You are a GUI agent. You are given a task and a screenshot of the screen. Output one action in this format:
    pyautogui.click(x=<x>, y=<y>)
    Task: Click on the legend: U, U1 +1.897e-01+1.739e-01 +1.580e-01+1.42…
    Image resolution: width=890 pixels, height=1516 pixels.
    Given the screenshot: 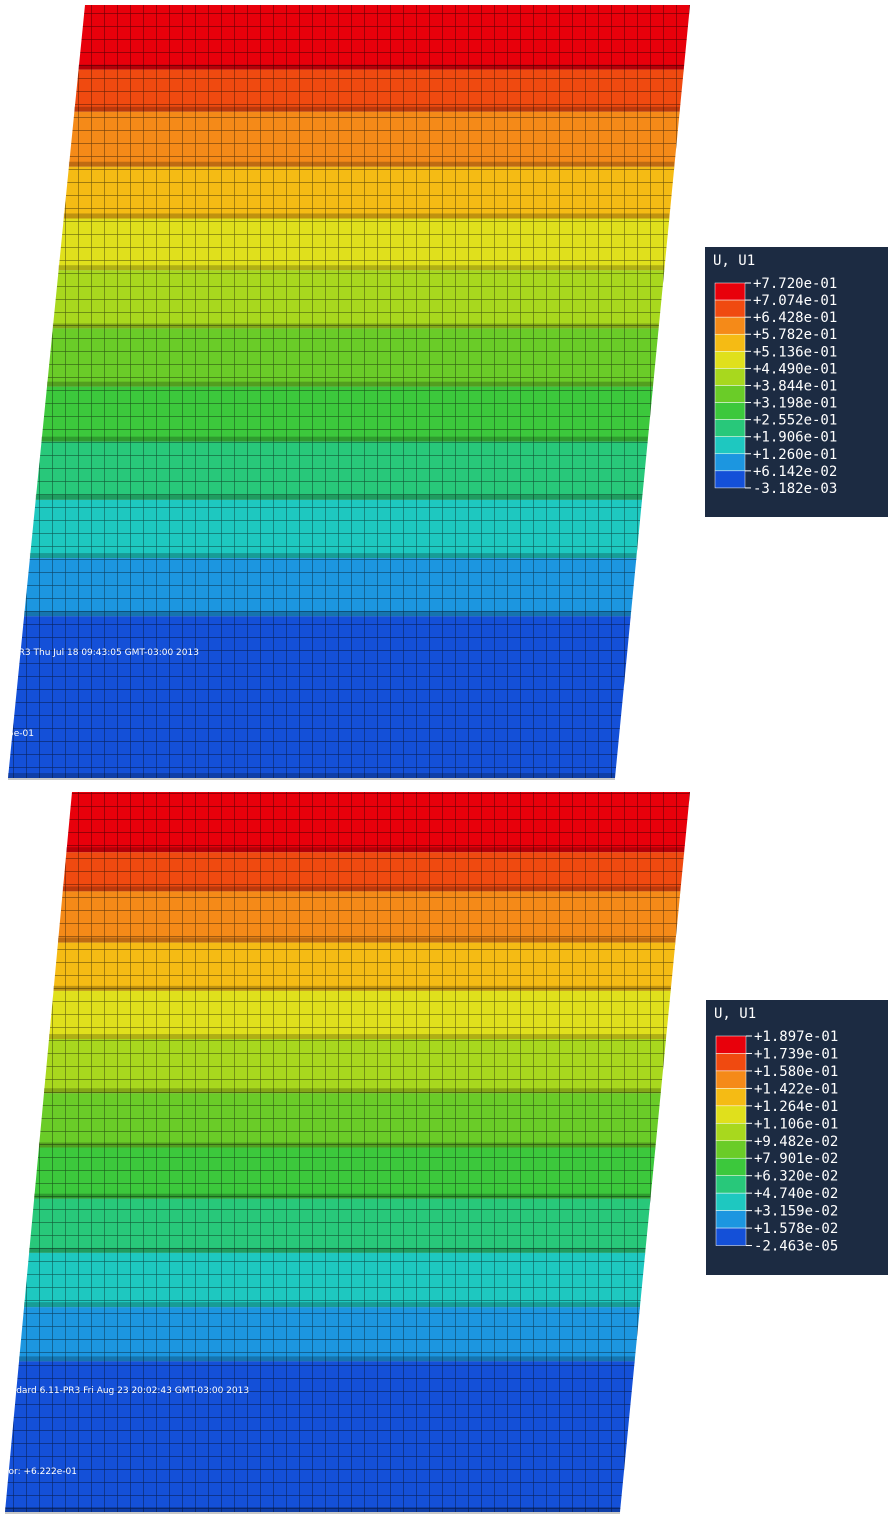 What is the action you would take?
    pyautogui.click(x=797, y=1137)
    